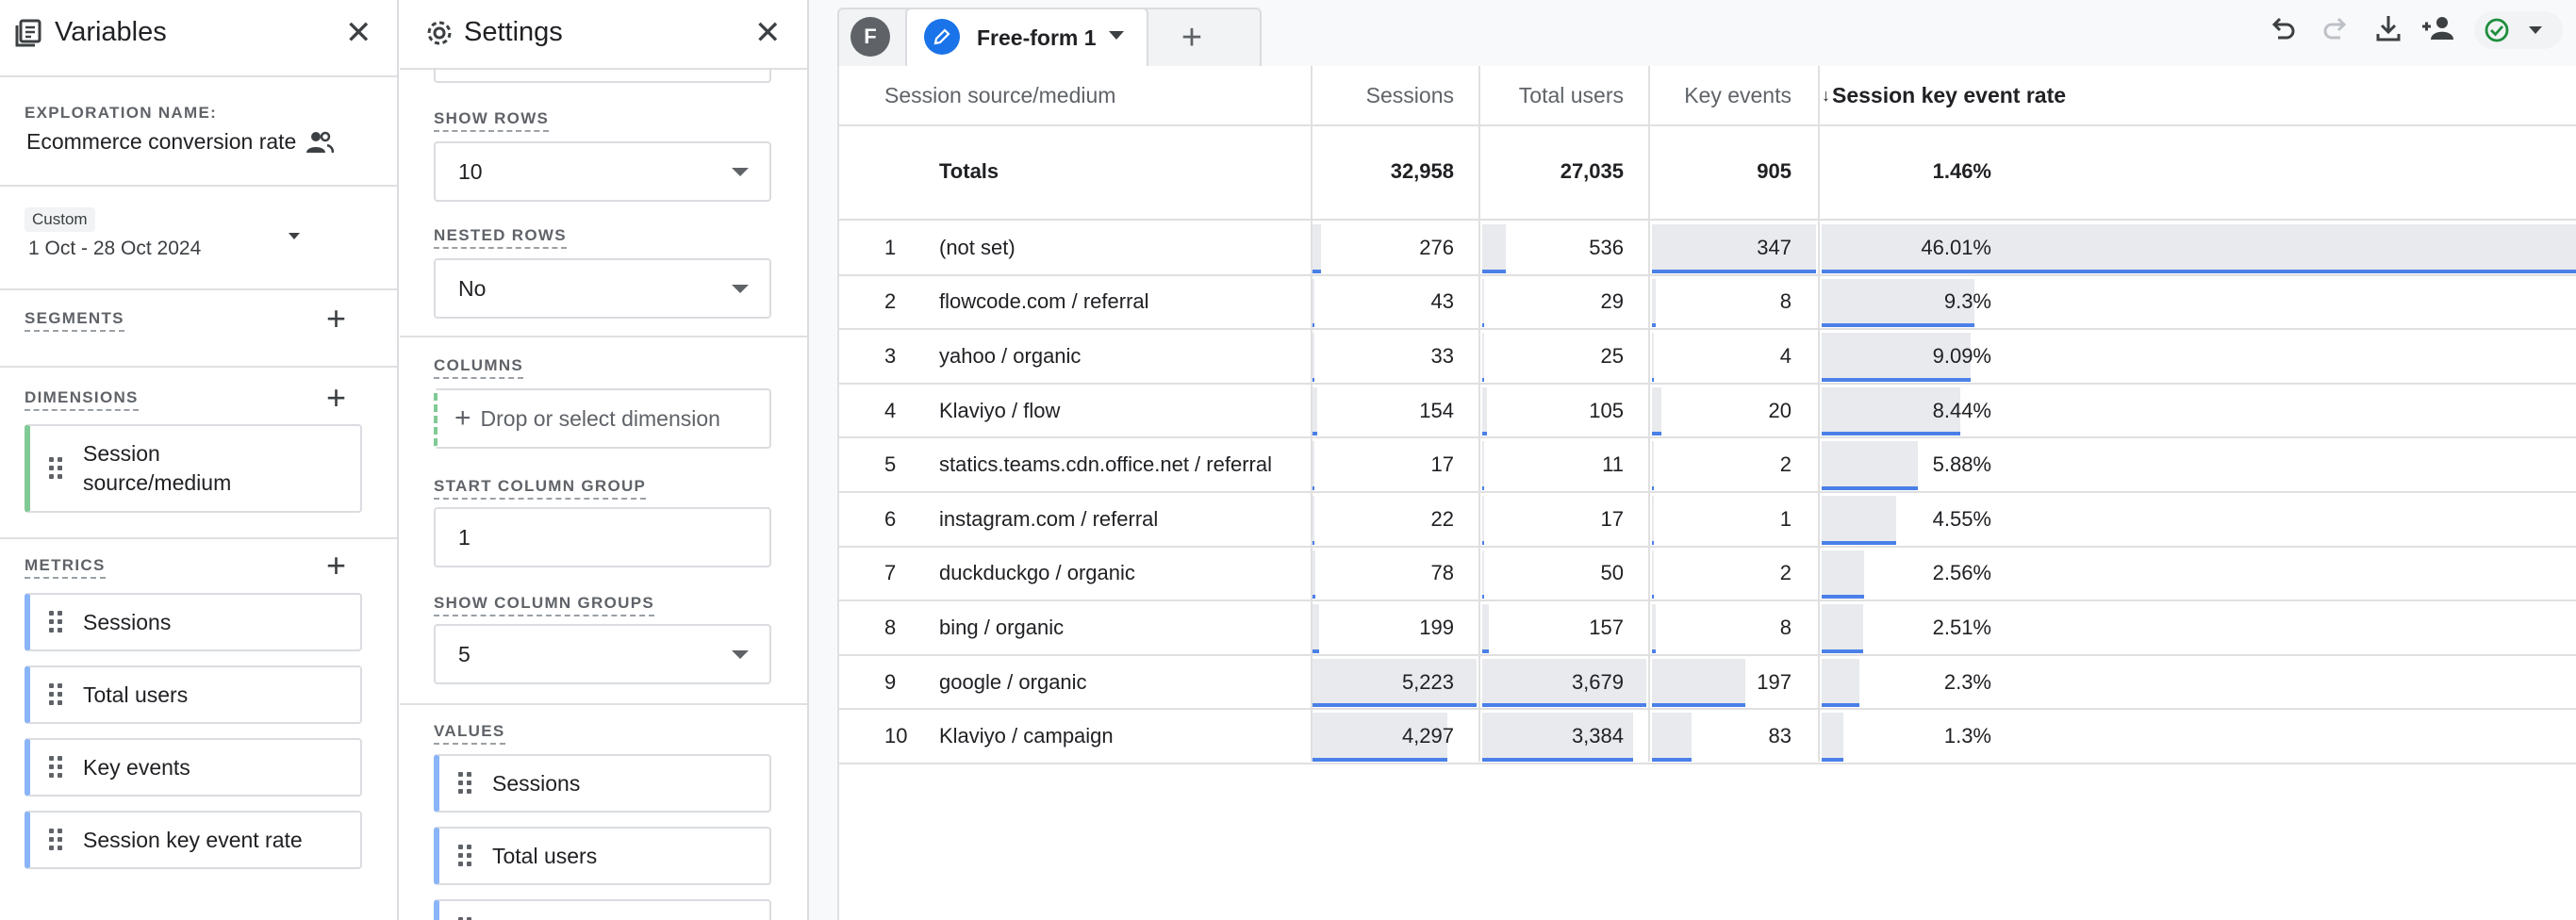 The image size is (2576, 920). Describe the element at coordinates (161, 142) in the screenshot. I see `exploration-name: Ecommerce conversion rate` at that location.